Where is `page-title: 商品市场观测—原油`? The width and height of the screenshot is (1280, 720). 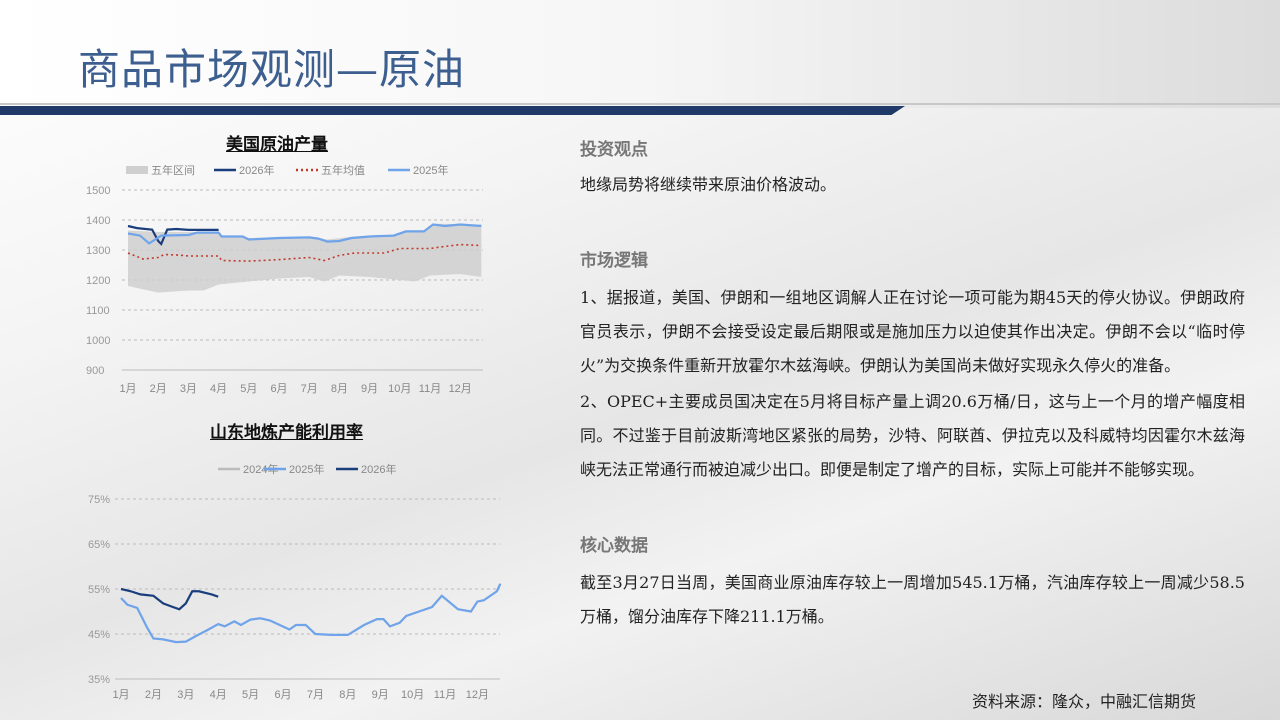
page-title: 商品市场观测—原油 is located at coordinates (272, 69).